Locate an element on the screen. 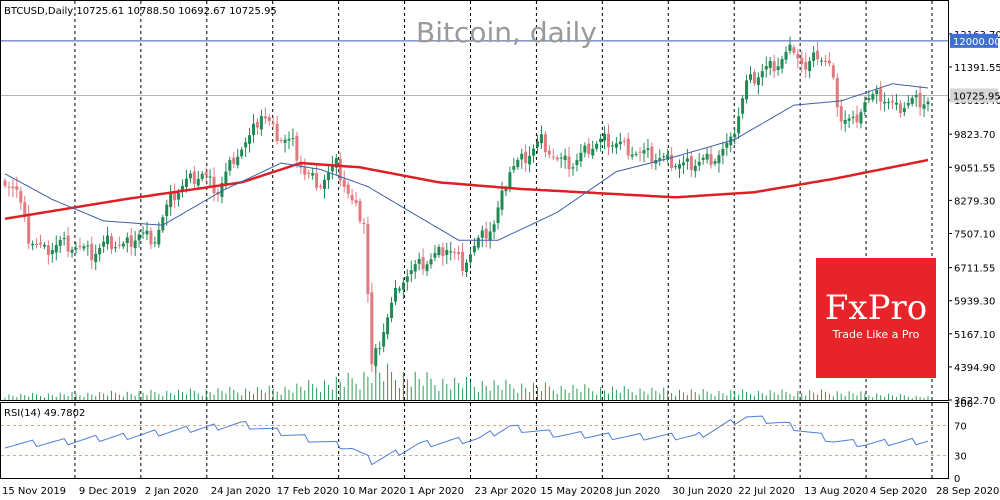 The width and height of the screenshot is (1000, 500). rsi-line is located at coordinates (466, 440).